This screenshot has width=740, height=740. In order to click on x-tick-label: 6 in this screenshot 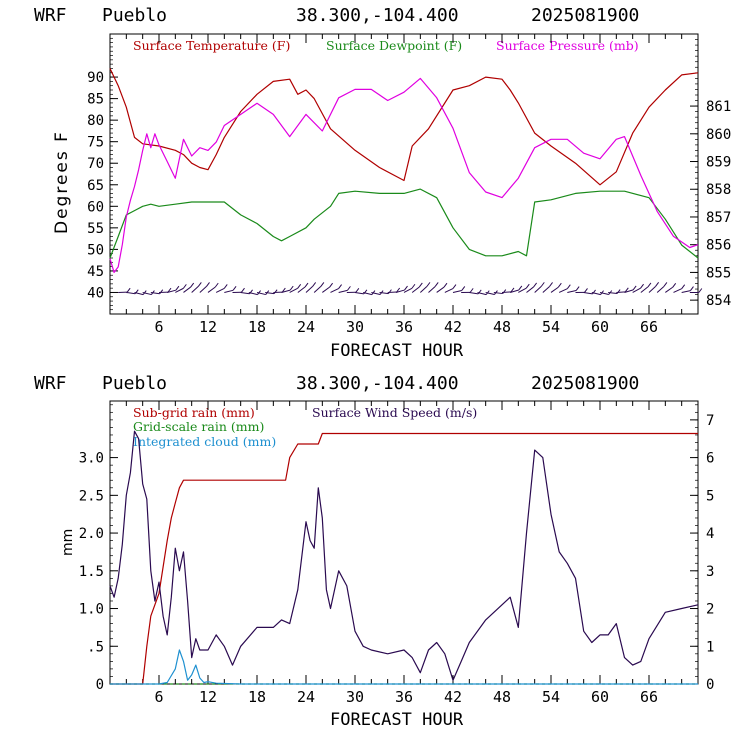, I will do `click(158, 697)`.